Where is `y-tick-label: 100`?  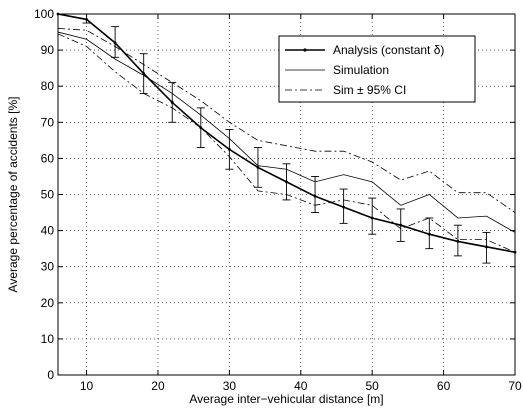
y-tick-label: 100 is located at coordinates (44, 14).